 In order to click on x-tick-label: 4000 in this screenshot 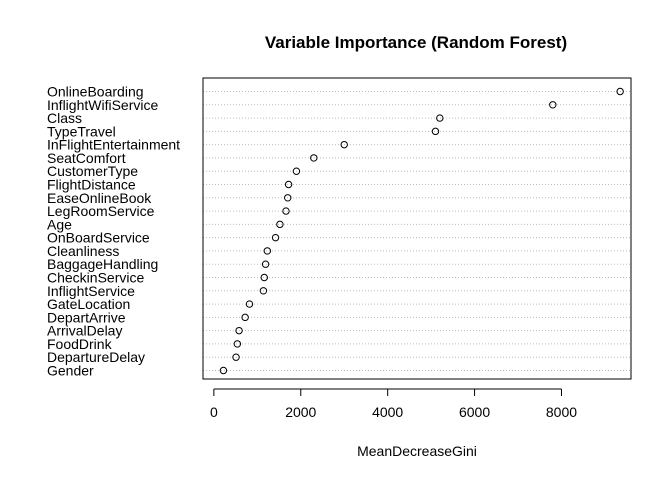, I will do `click(387, 412)`.